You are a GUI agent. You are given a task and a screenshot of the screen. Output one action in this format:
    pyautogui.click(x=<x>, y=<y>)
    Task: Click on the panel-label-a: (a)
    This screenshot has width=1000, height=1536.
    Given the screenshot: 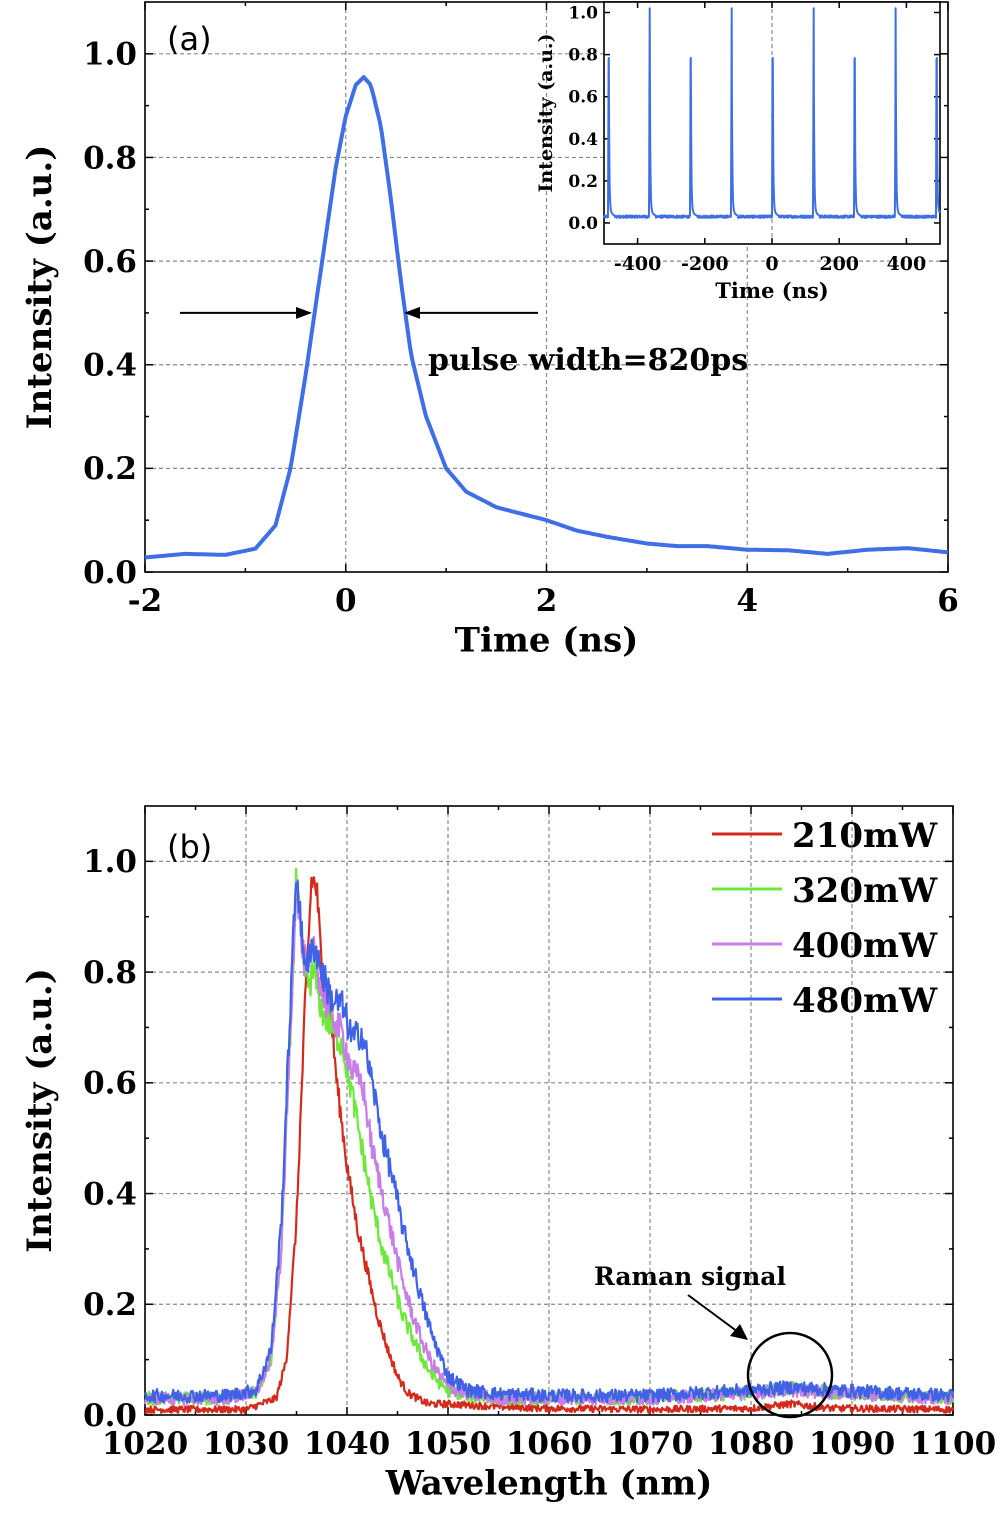 What is the action you would take?
    pyautogui.click(x=189, y=39)
    